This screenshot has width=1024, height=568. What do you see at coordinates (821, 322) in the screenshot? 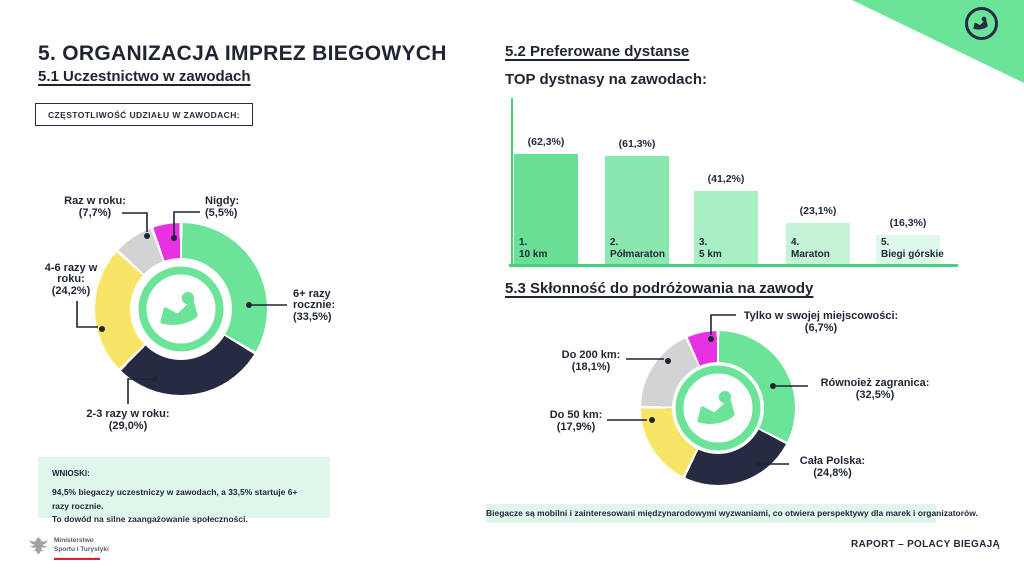
I see `pie-label-miejscowosc: Tylko w swojej miejscowości: (6,7%)` at bounding box center [821, 322].